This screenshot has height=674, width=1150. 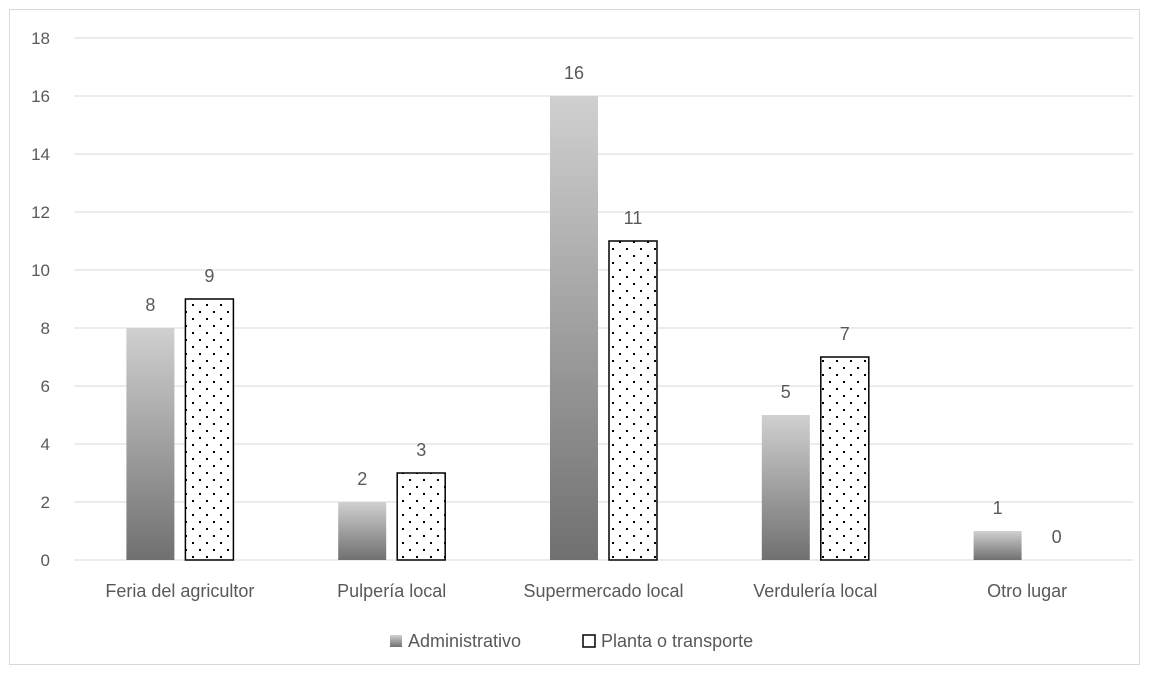 I want to click on legend: Administrativo Planta o transporte, so click(x=571, y=641).